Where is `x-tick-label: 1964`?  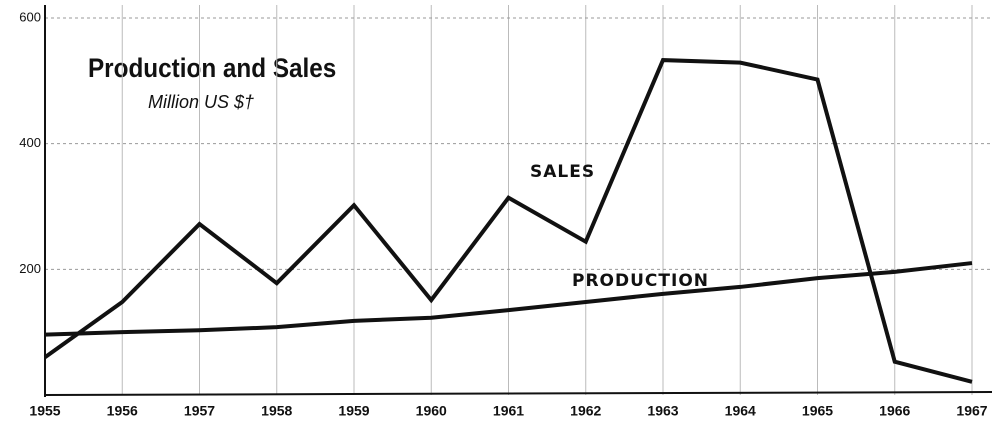
x-tick-label: 1964 is located at coordinates (740, 411).